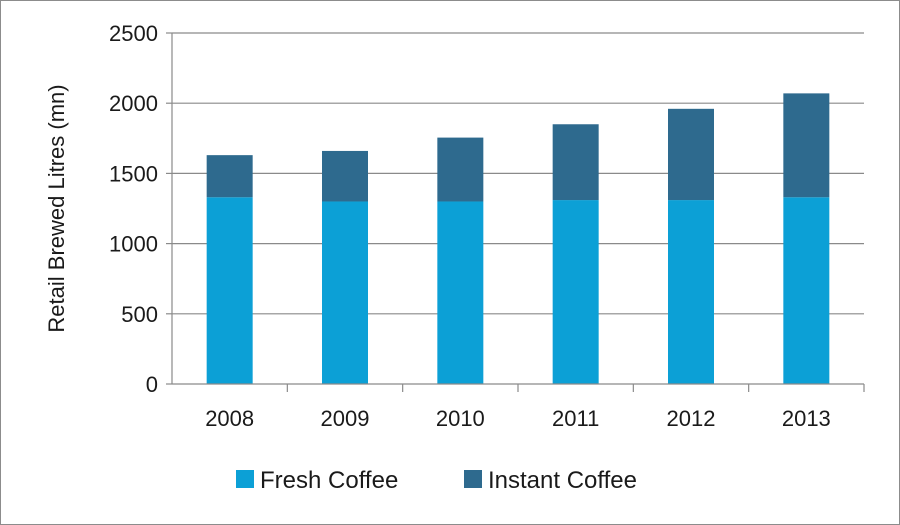 Image resolution: width=900 pixels, height=525 pixels. Describe the element at coordinates (345, 292) in the screenshot. I see `bar-fresh-coffee-2009` at that location.